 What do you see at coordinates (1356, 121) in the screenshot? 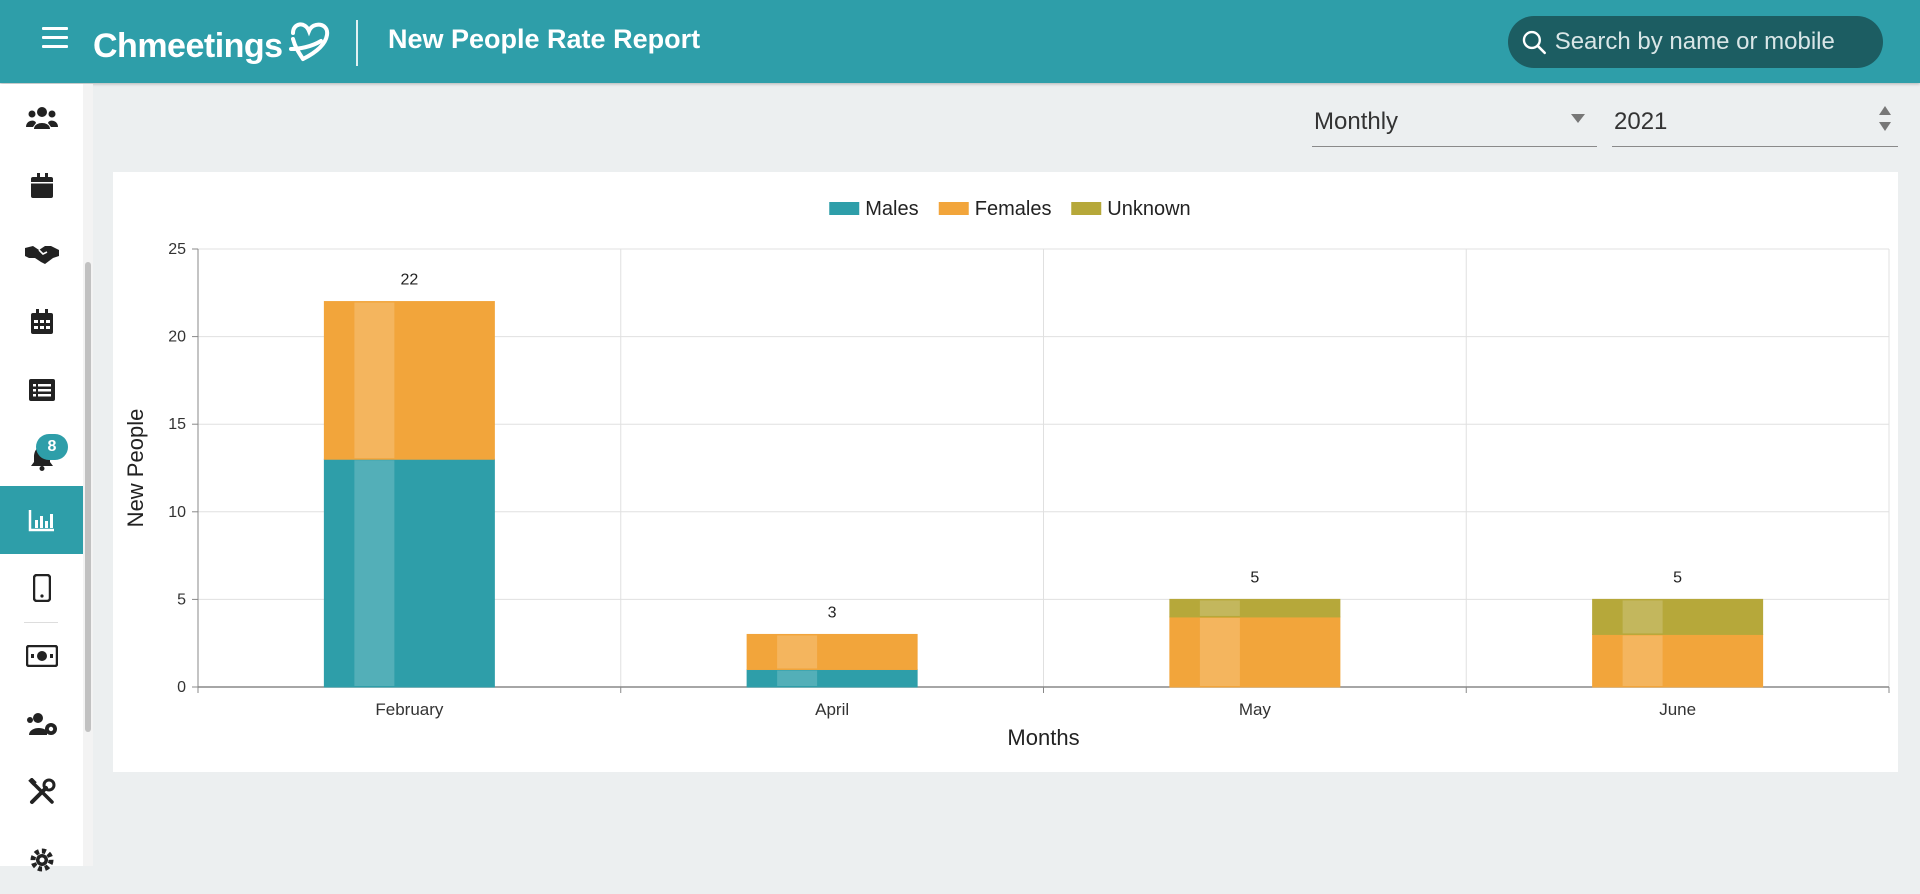
I see `period-select-value: Monthly` at bounding box center [1356, 121].